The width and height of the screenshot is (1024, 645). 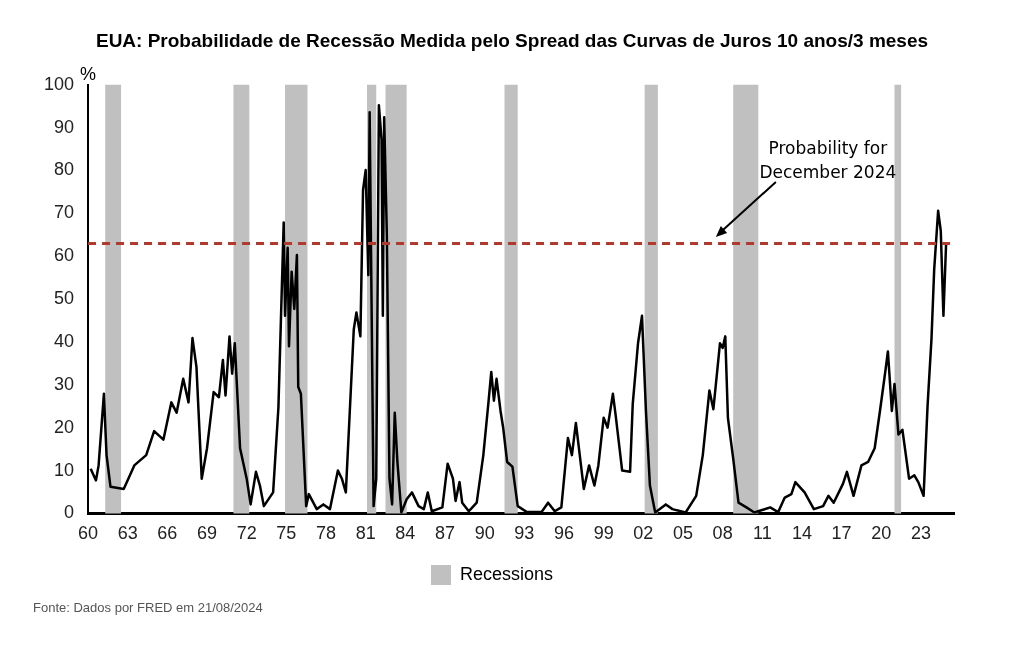 What do you see at coordinates (722, 533) in the screenshot?
I see `x-tick-label: 08` at bounding box center [722, 533].